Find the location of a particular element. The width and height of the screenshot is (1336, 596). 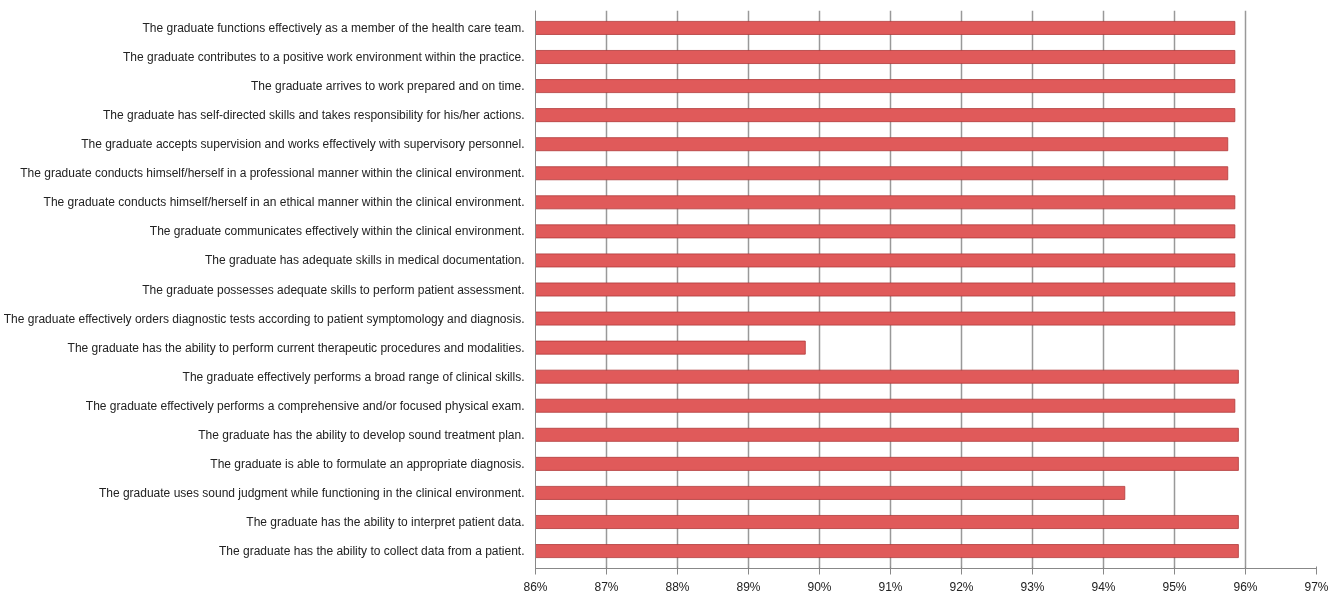

x-tick-label: 91% is located at coordinates (890, 586).